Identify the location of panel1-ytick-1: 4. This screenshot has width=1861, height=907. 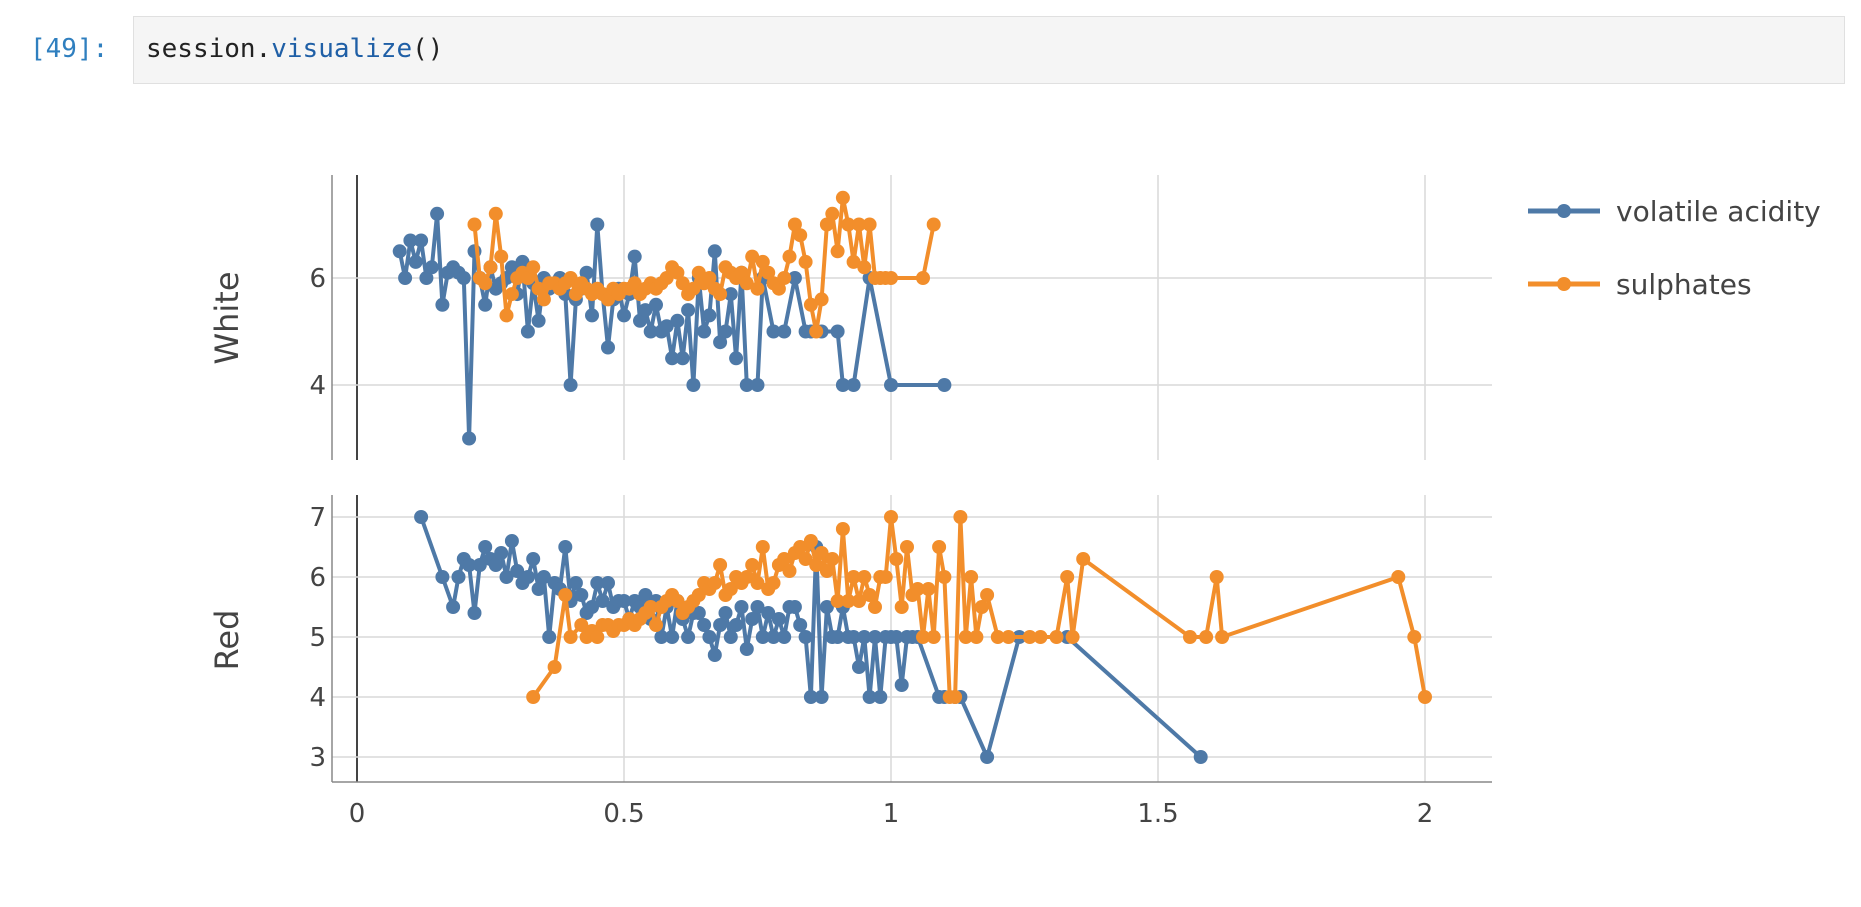
(317, 698).